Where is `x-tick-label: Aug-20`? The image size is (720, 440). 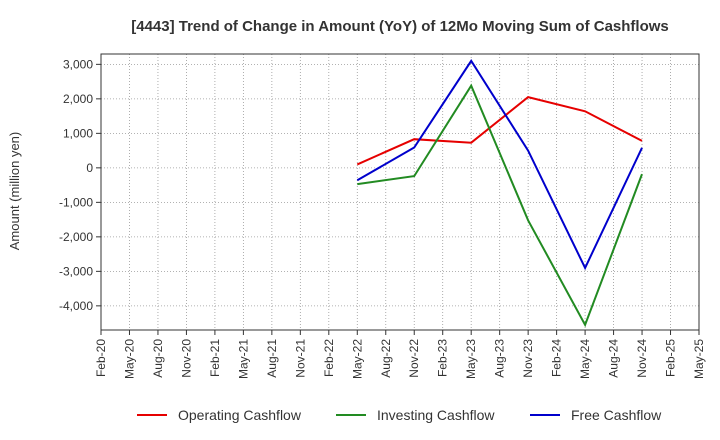 x-tick-label: Aug-20 is located at coordinates (158, 358).